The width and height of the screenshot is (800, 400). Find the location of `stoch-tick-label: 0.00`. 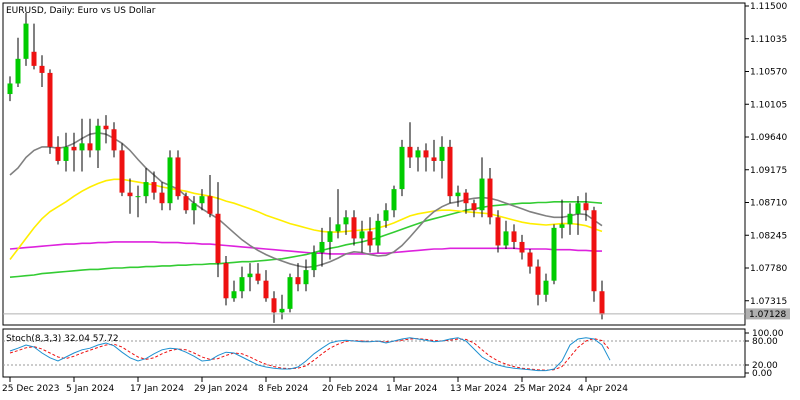

stoch-tick-label: 0.00 is located at coordinates (762, 374).